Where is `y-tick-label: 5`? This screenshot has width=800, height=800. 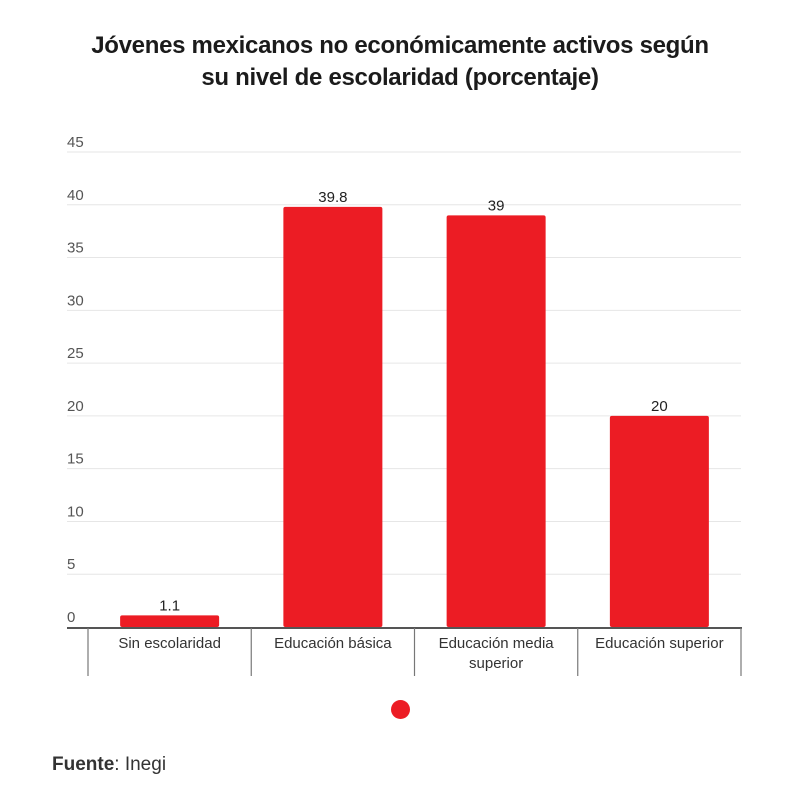 y-tick-label: 5 is located at coordinates (71, 564).